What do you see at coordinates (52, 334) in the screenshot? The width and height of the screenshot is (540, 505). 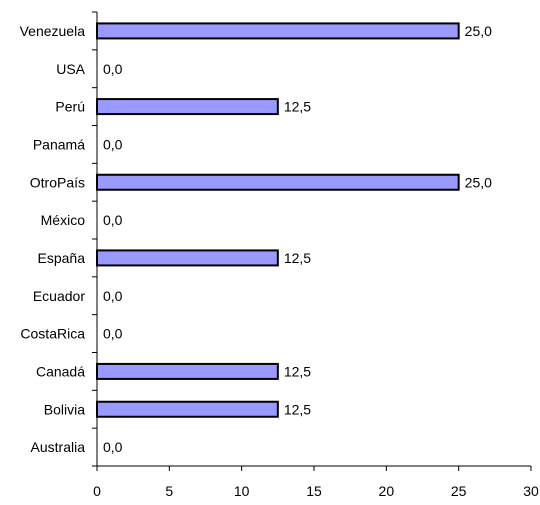 I see `category-label-costarica: CostaRica` at bounding box center [52, 334].